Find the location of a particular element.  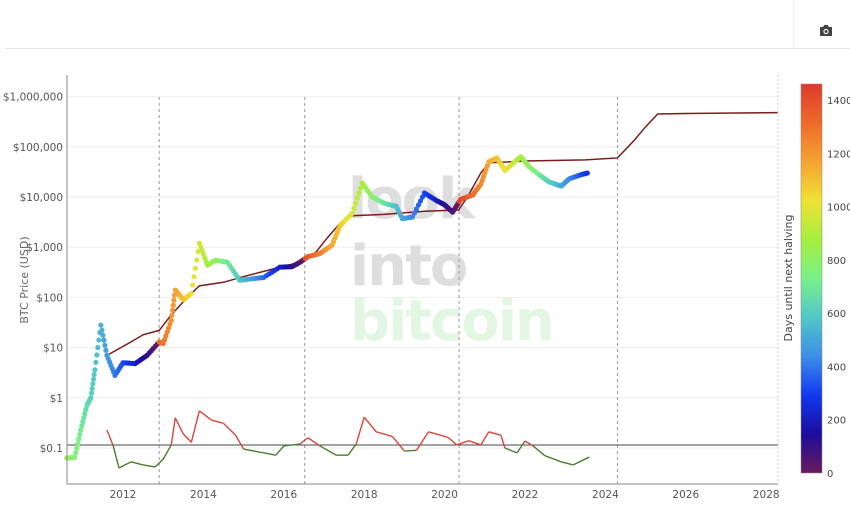

camera-icon is located at coordinates (826, 31).